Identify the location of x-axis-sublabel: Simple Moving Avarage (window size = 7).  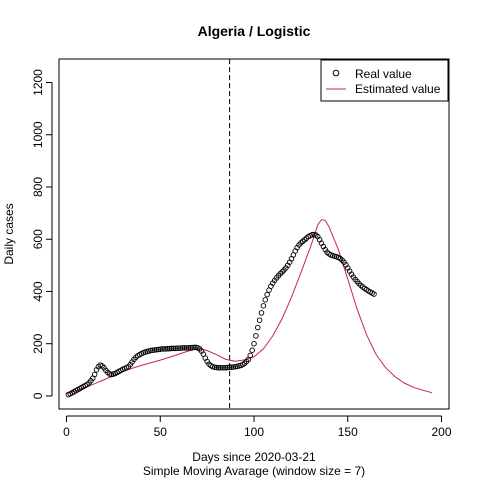
(254, 471).